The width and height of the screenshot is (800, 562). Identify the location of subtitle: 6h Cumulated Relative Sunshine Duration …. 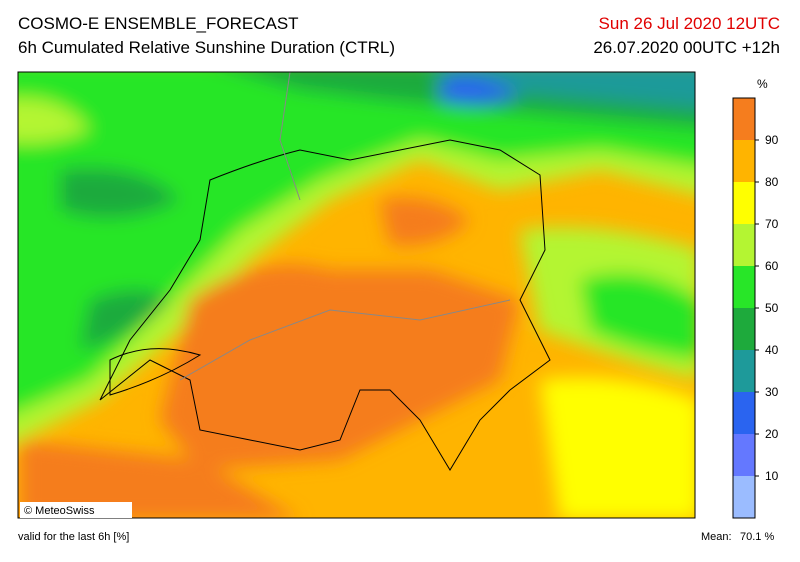
(207, 47).